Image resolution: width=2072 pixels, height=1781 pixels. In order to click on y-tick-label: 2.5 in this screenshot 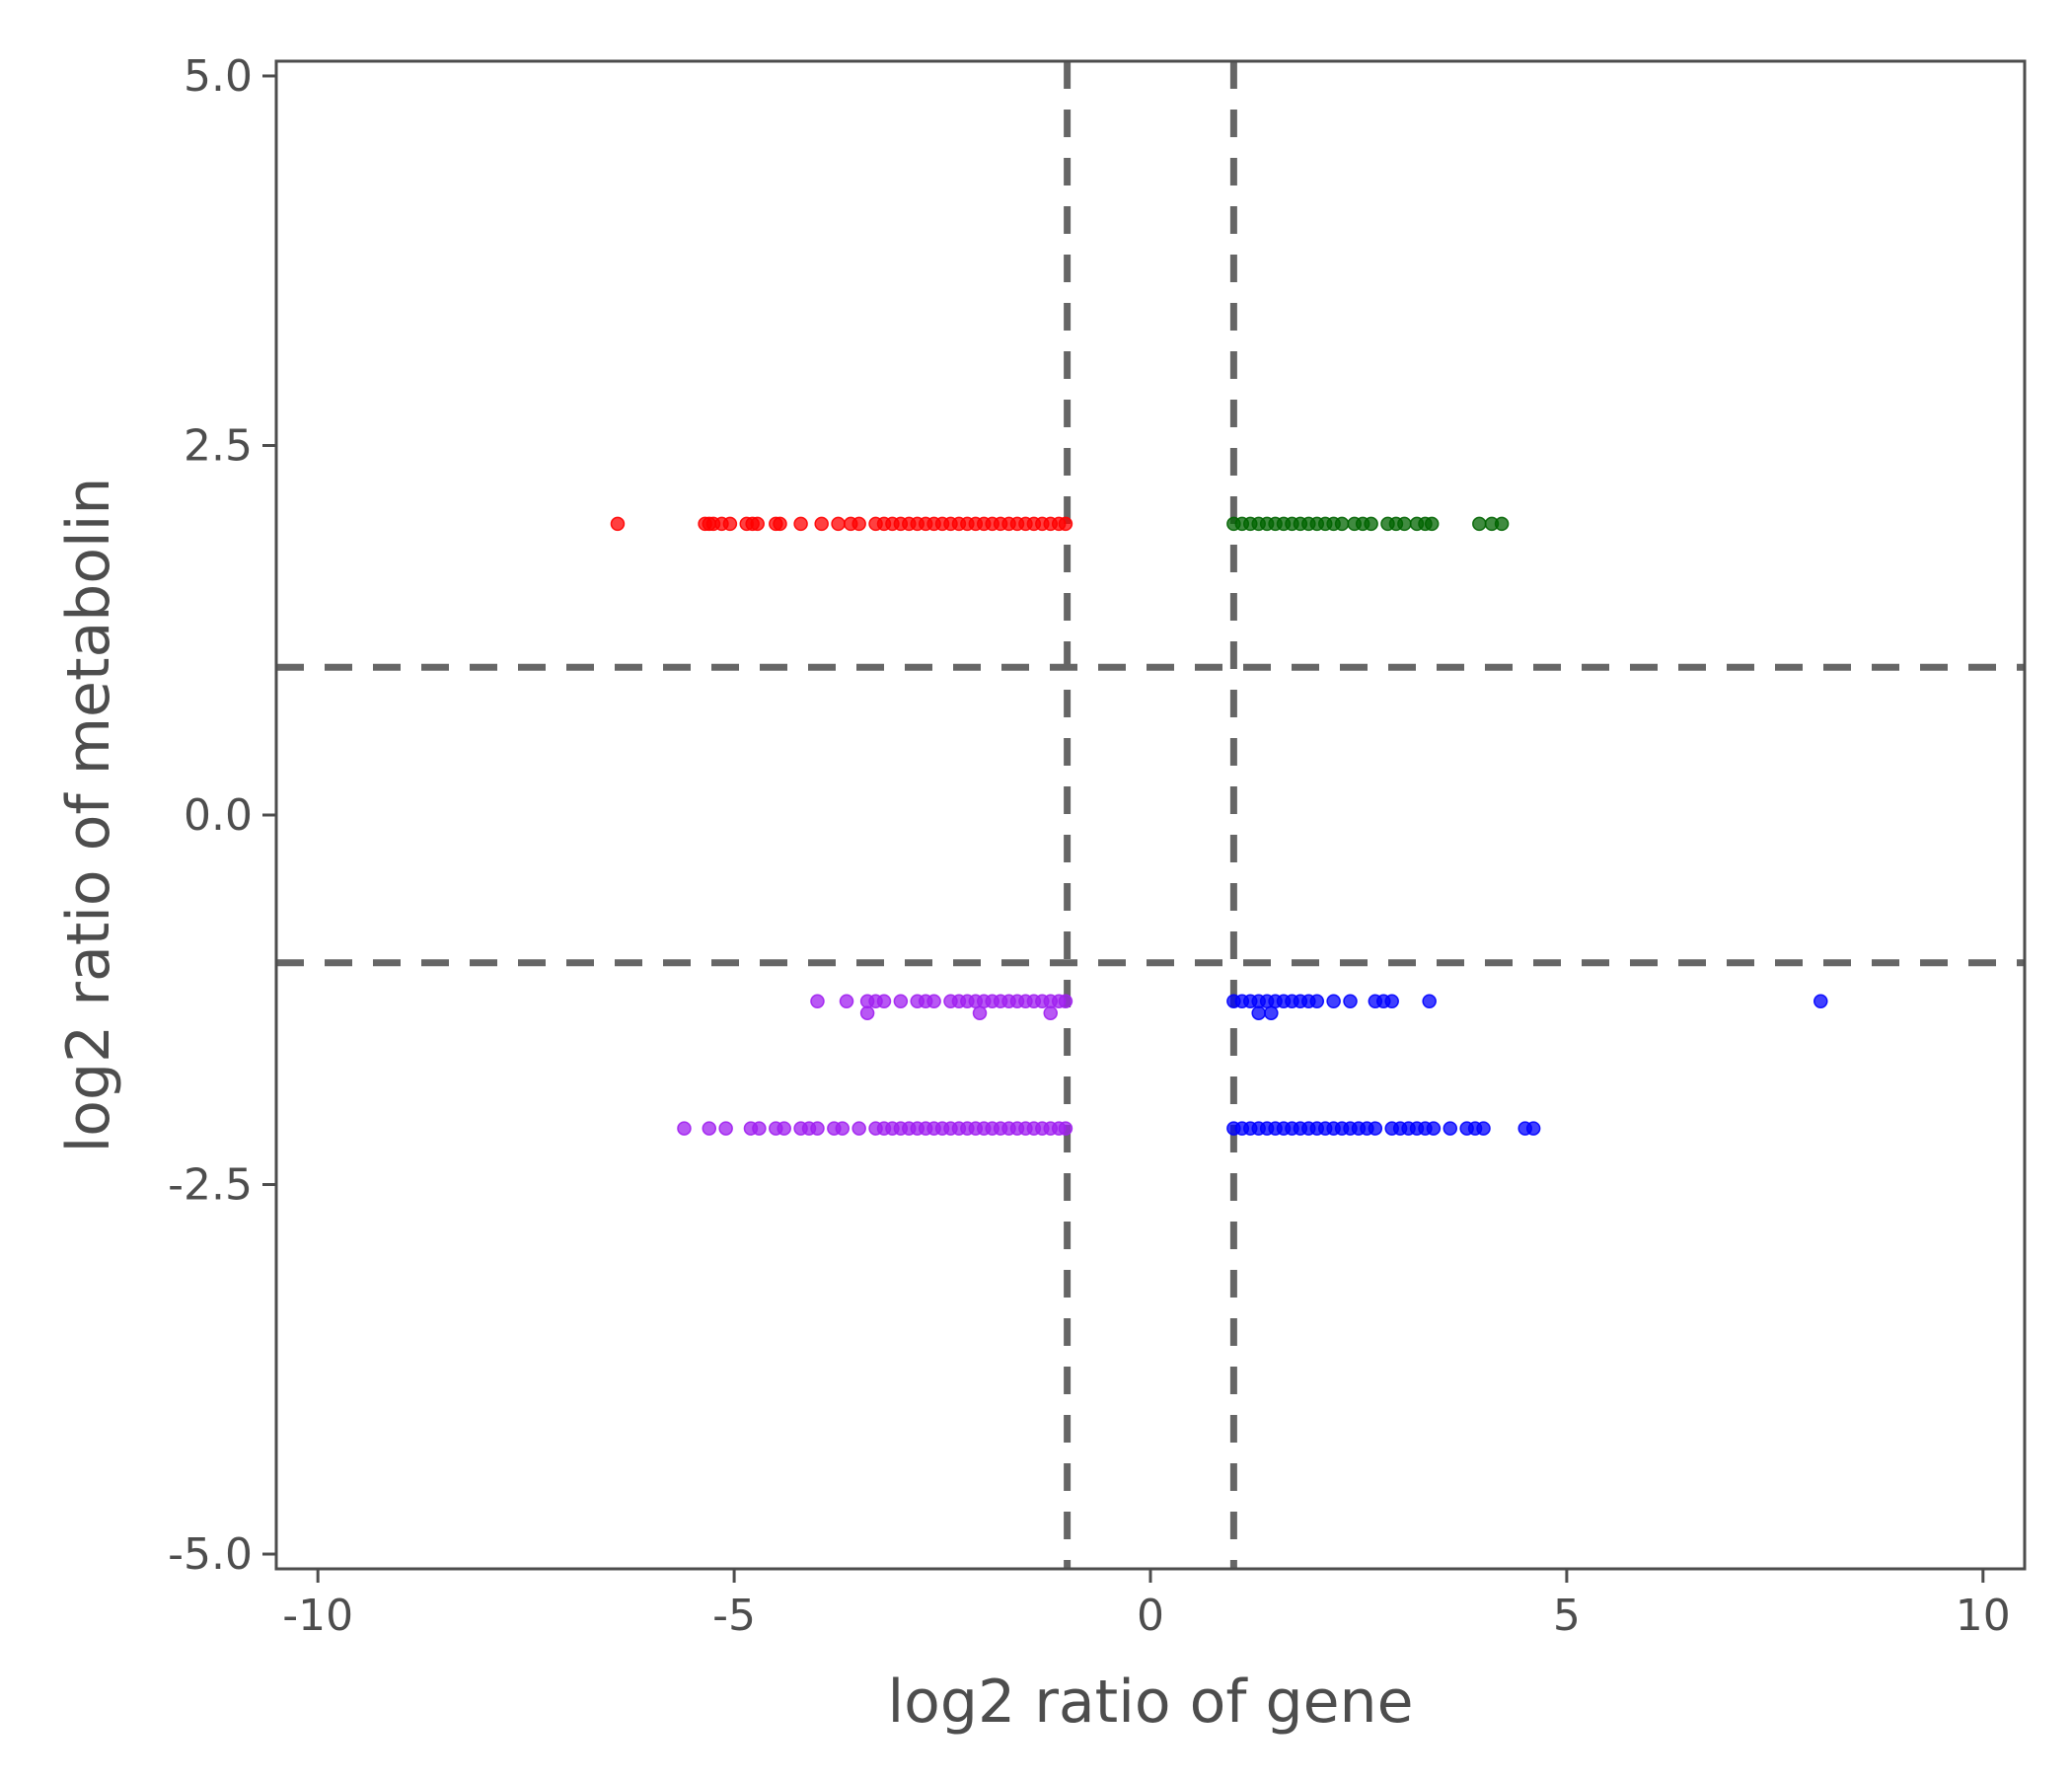, I will do `click(218, 445)`.